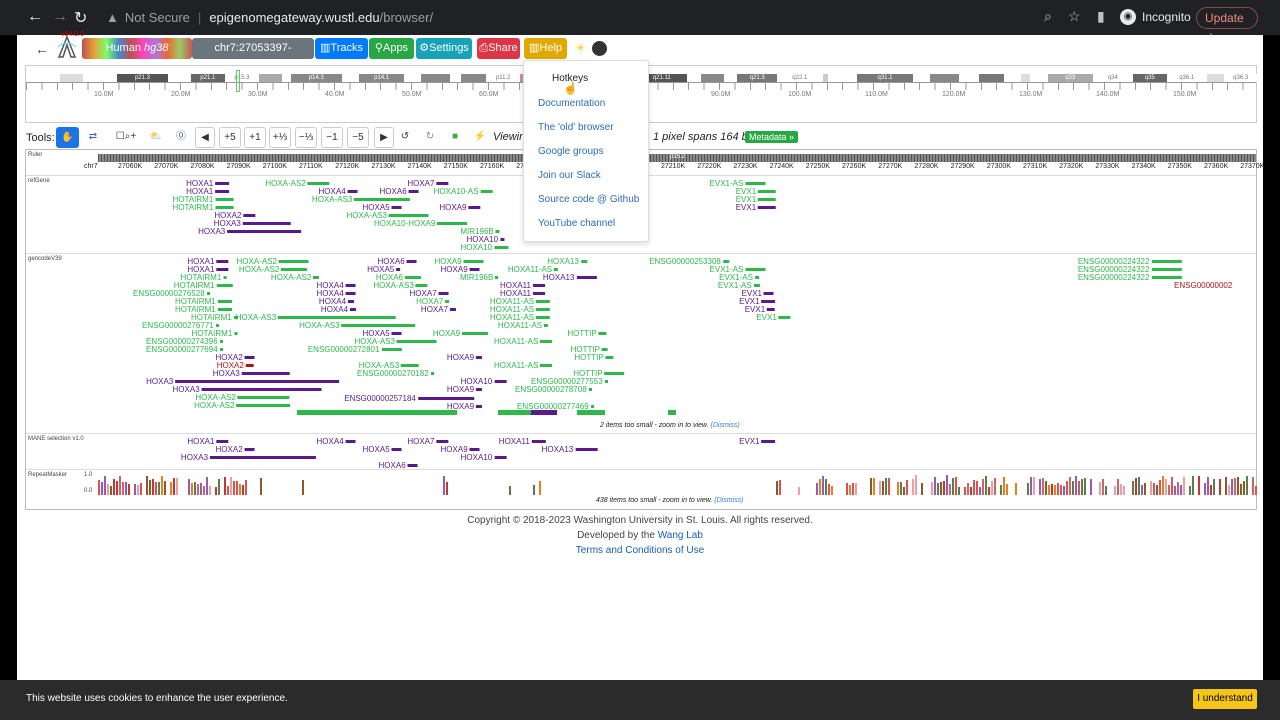 Image resolution: width=1280 pixels, height=720 pixels. I want to click on documentation-link: Documentation, so click(572, 103).